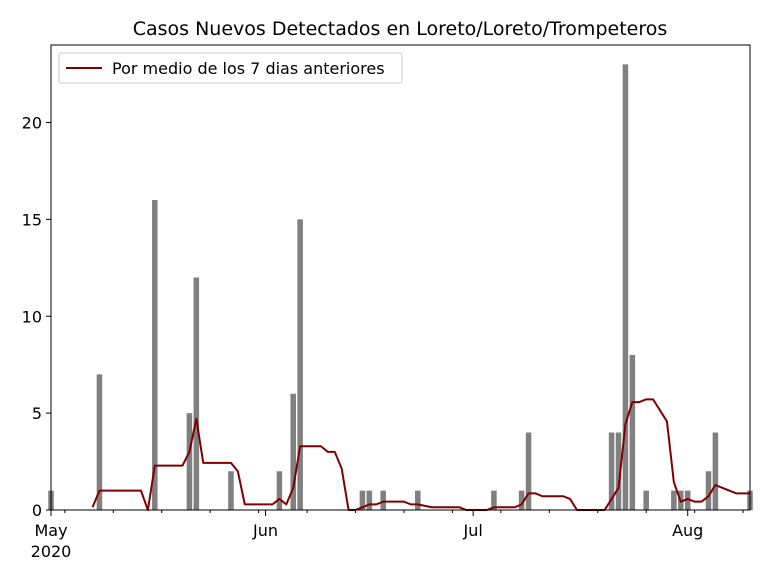 The height and width of the screenshot is (580, 768). I want to click on legend: Por medio de los 7 dias anteriores, so click(230, 68).